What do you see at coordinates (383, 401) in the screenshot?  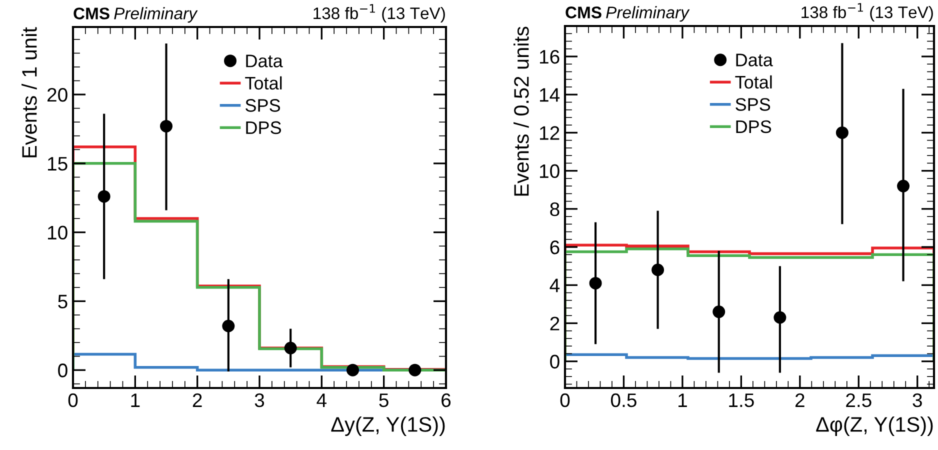 I see `x-tick-label: 5` at bounding box center [383, 401].